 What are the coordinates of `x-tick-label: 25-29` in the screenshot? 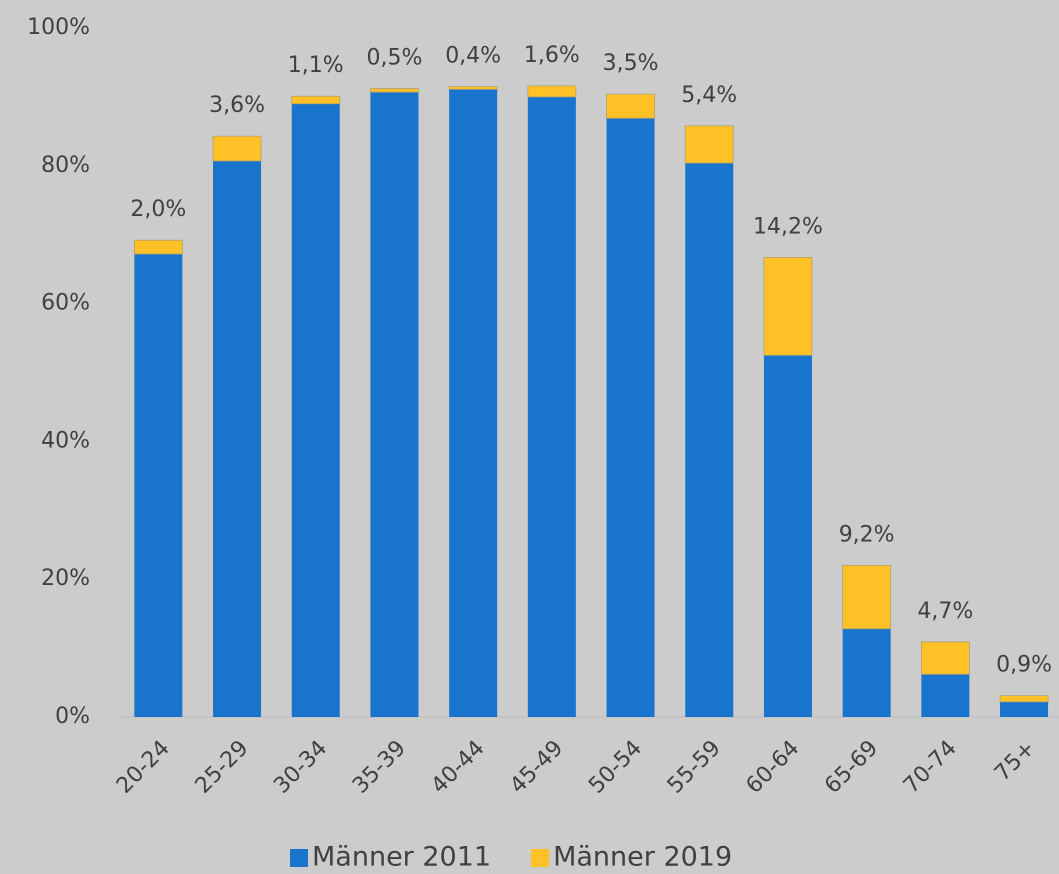 It's located at (222, 767).